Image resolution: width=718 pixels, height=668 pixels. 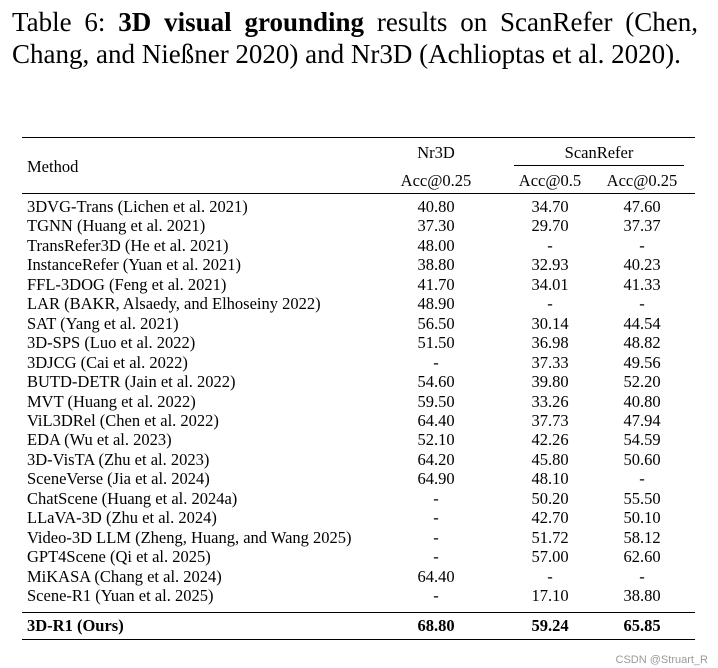 I want to click on row-scanrefer-acc05: 17.10, so click(x=550, y=595).